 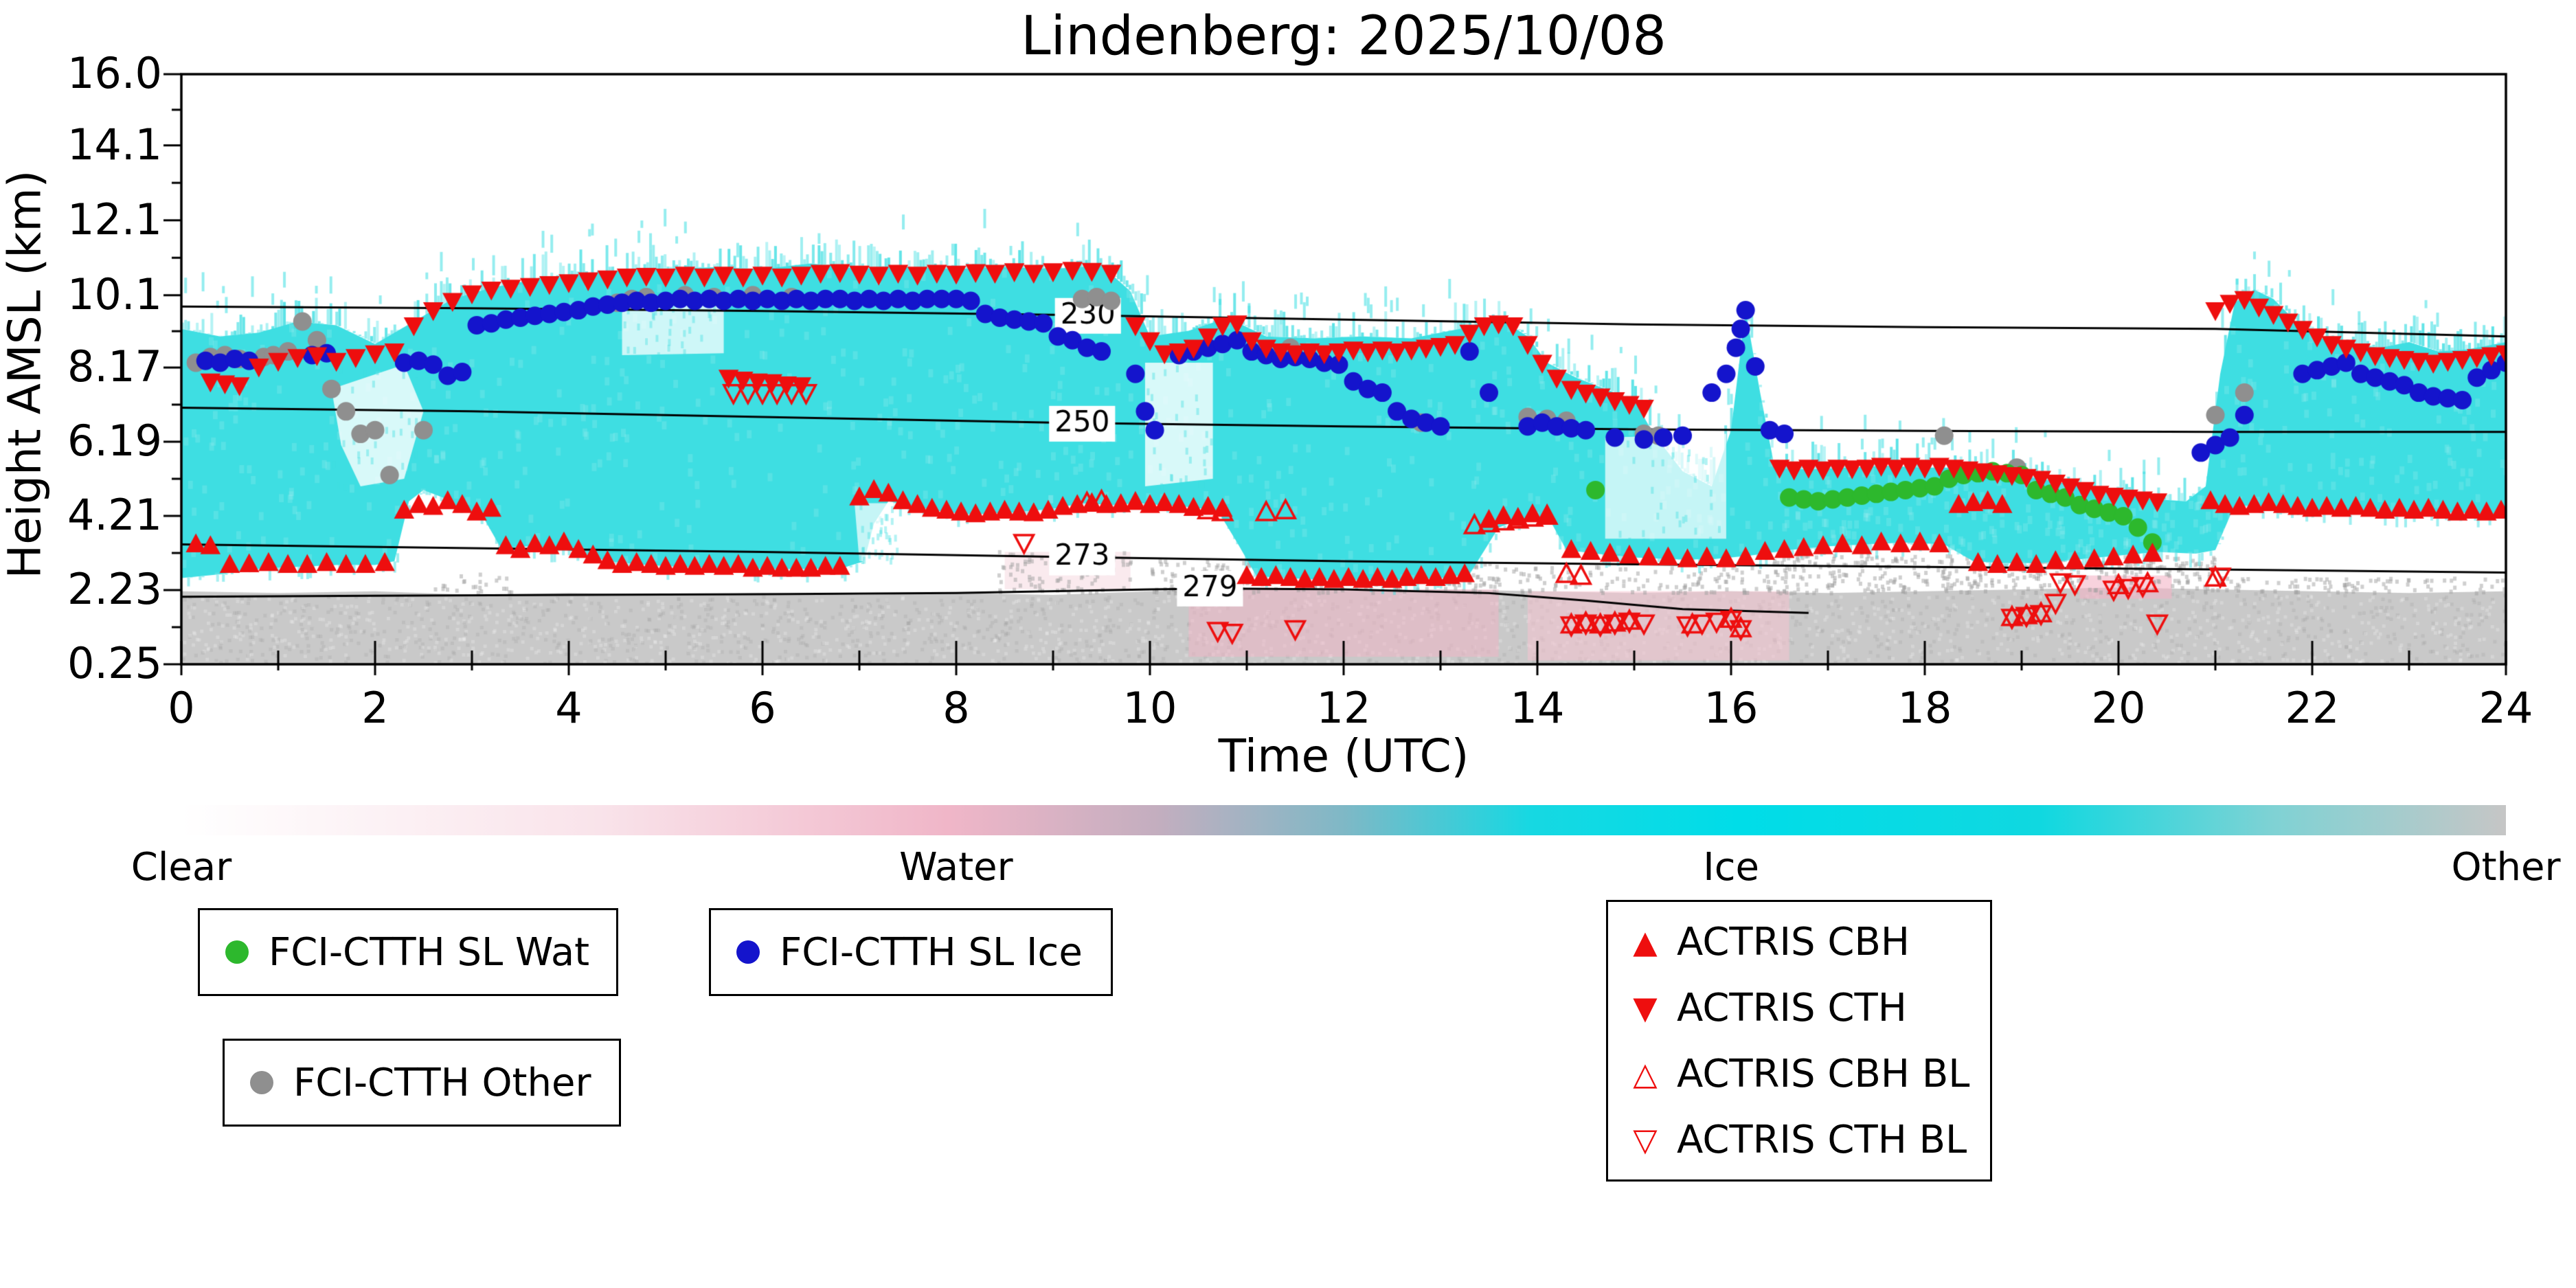 What do you see at coordinates (1149, 708) in the screenshot?
I see `x-tick-label: 10` at bounding box center [1149, 708].